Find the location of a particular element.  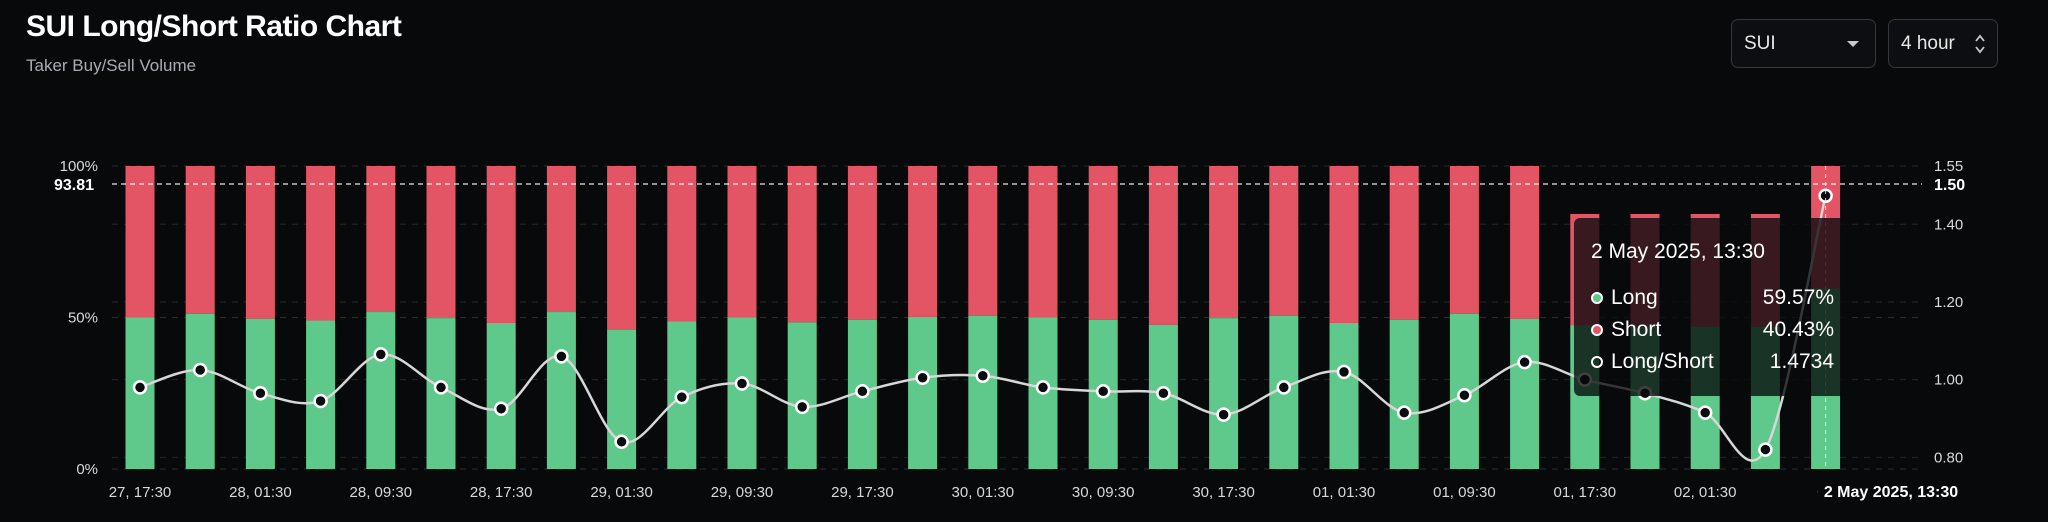

left-axis-tick: 0% is located at coordinates (87, 469).